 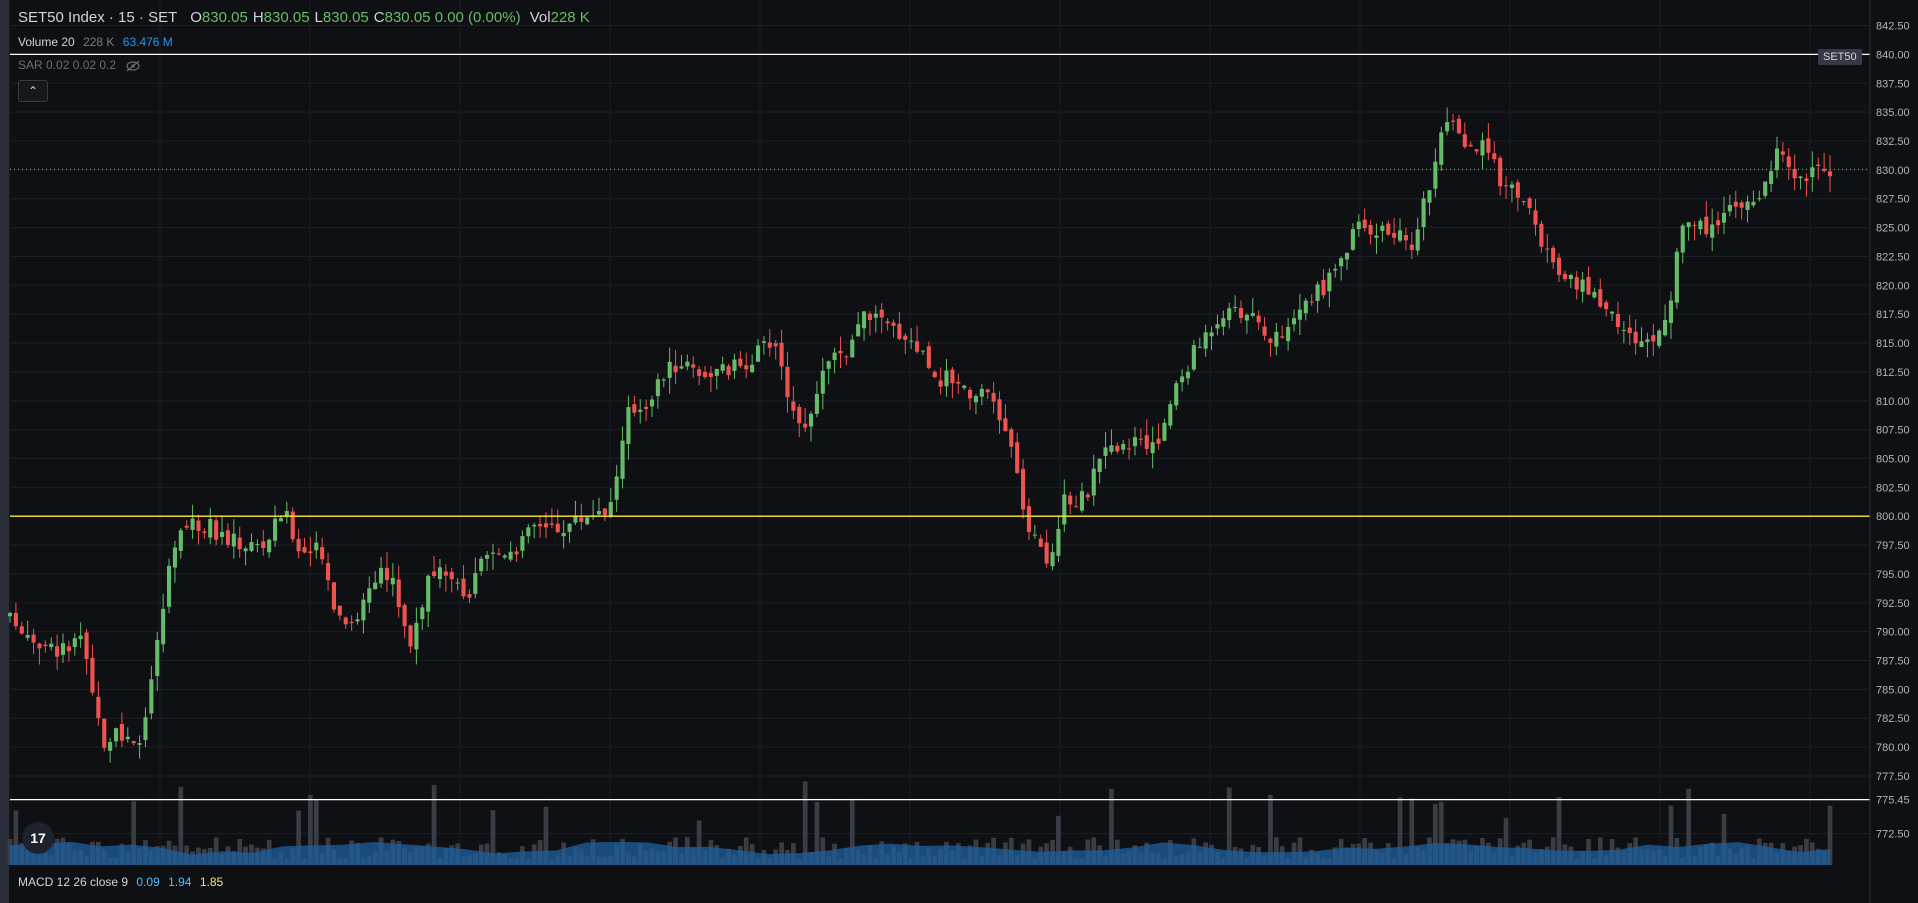 What do you see at coordinates (1893, 748) in the screenshot?
I see `price-tick-label: 780.00` at bounding box center [1893, 748].